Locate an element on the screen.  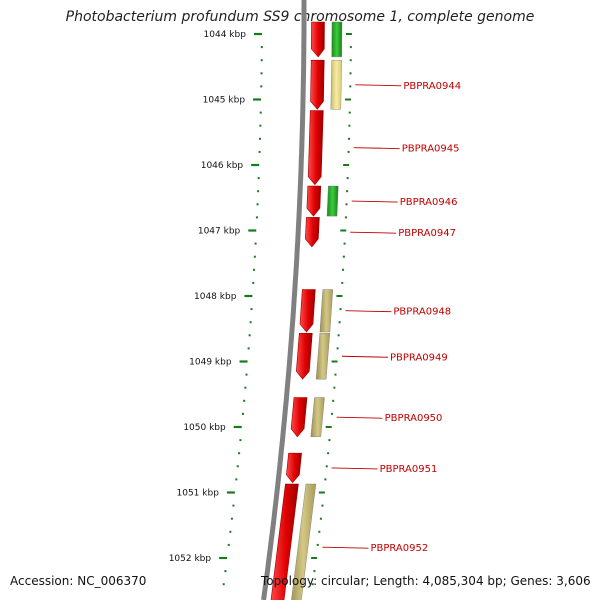
gene-label: PBPRA0944 is located at coordinates (432, 86).